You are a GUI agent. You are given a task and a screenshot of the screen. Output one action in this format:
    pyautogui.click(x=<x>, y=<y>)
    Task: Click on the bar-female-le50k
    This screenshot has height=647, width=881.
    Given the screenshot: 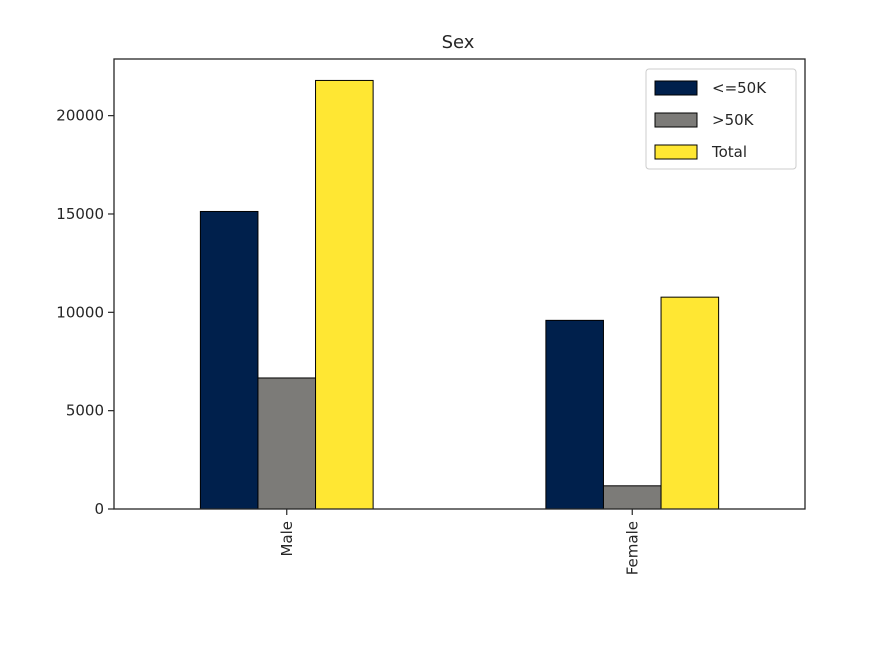 What is the action you would take?
    pyautogui.click(x=574, y=414)
    